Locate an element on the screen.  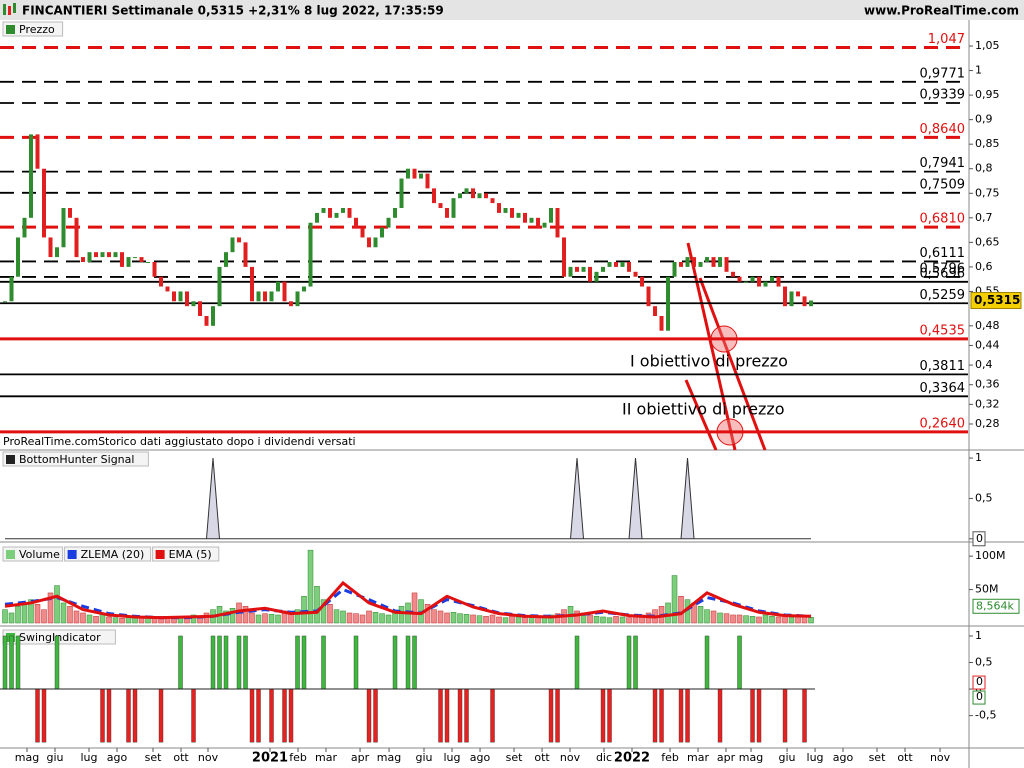
y-tick-label: 0,6 is located at coordinates (984, 266).